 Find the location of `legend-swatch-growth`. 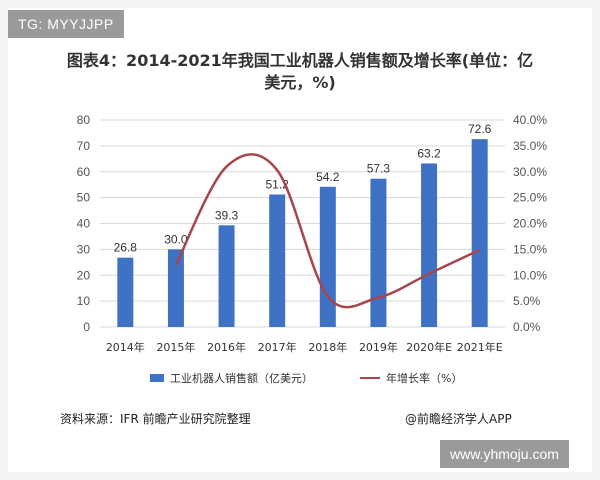

legend-swatch-growth is located at coordinates (370, 378).